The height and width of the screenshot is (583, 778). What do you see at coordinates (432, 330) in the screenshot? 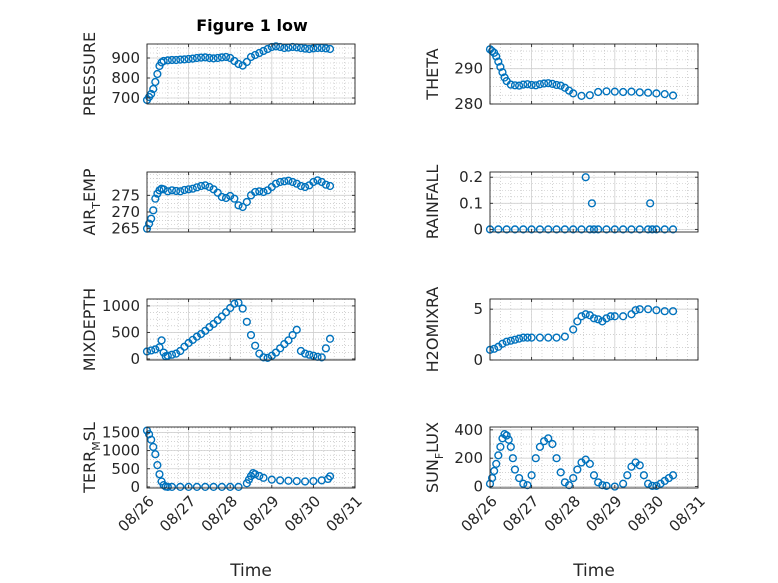
I see `y-axis-label: H2OMIXRA` at bounding box center [432, 330].